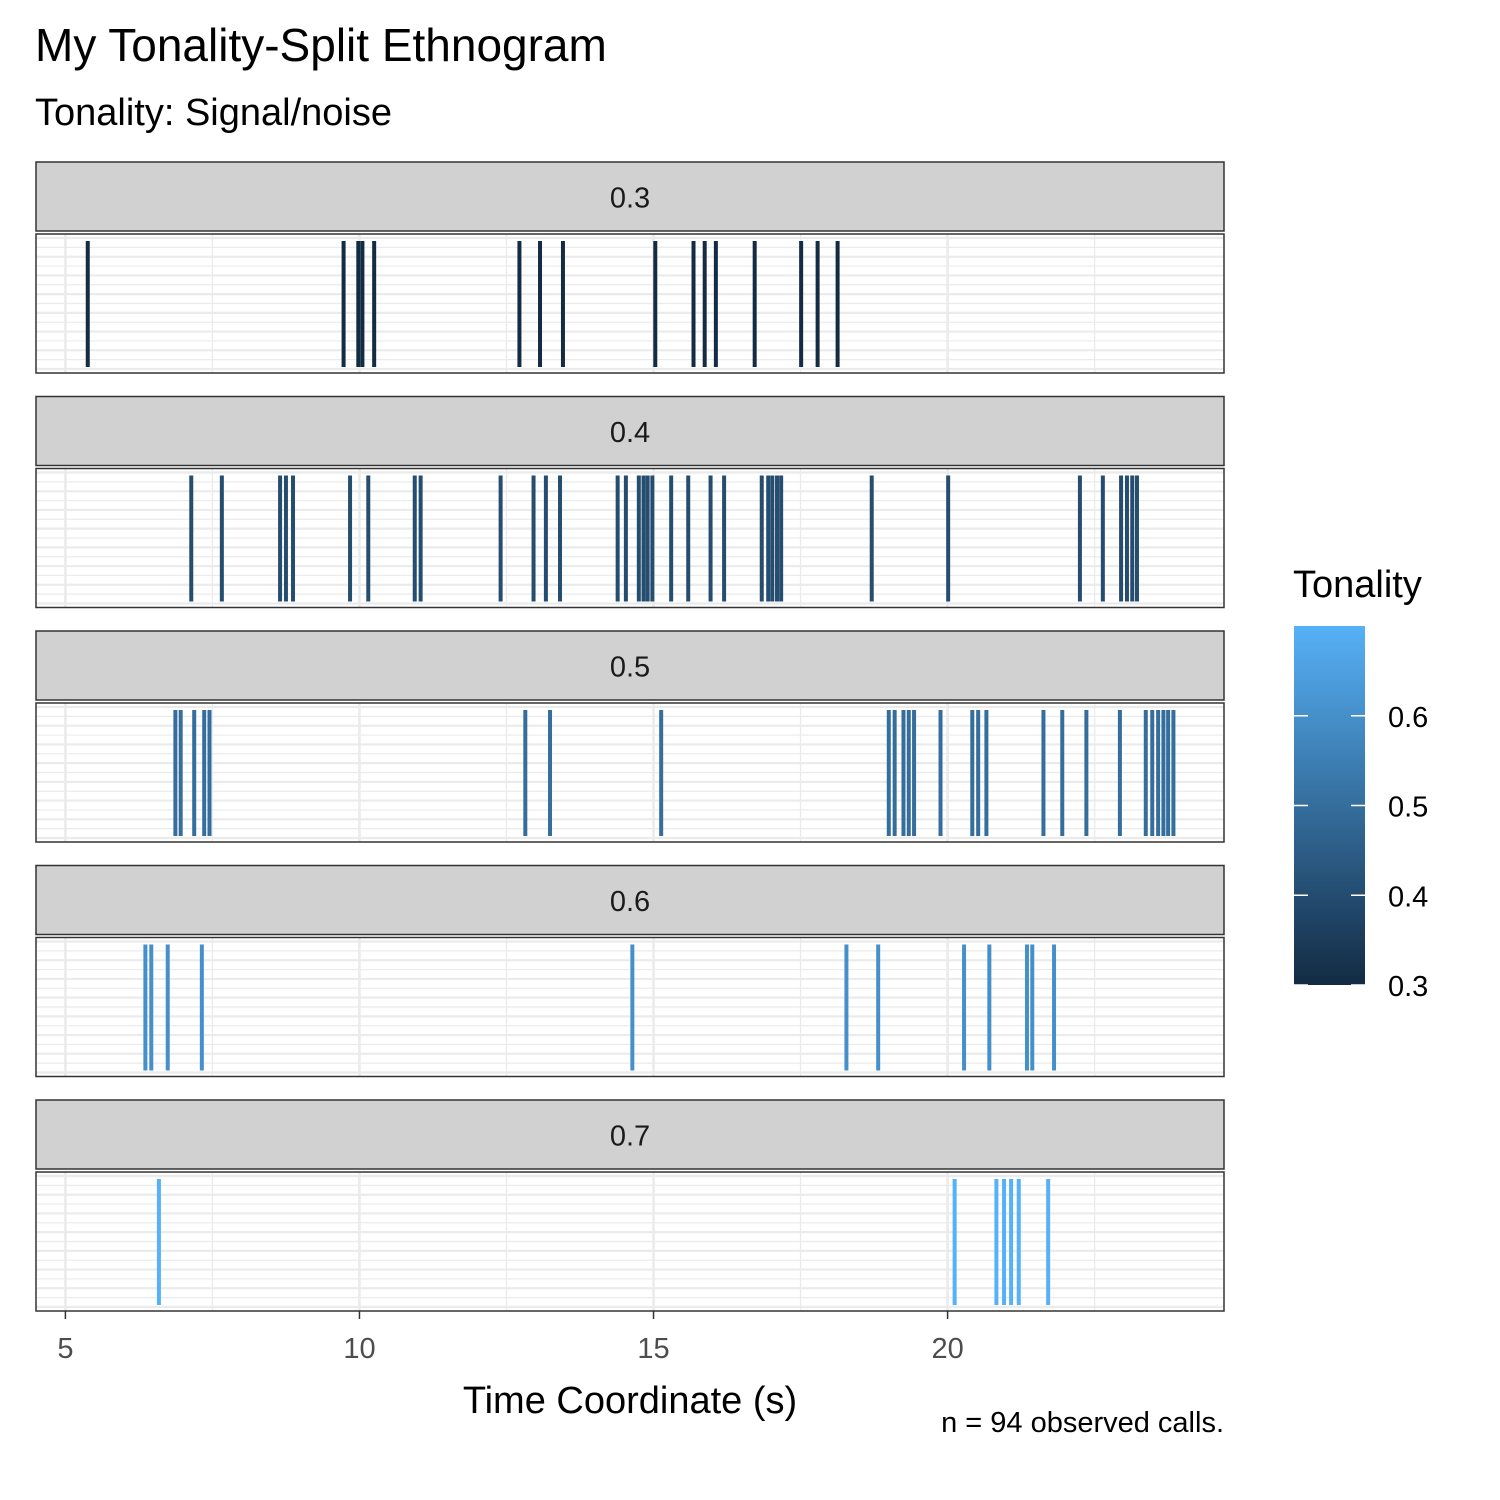 Image resolution: width=1500 pixels, height=1500 pixels. What do you see at coordinates (359, 1349) in the screenshot?
I see `x-tick-label: 10` at bounding box center [359, 1349].